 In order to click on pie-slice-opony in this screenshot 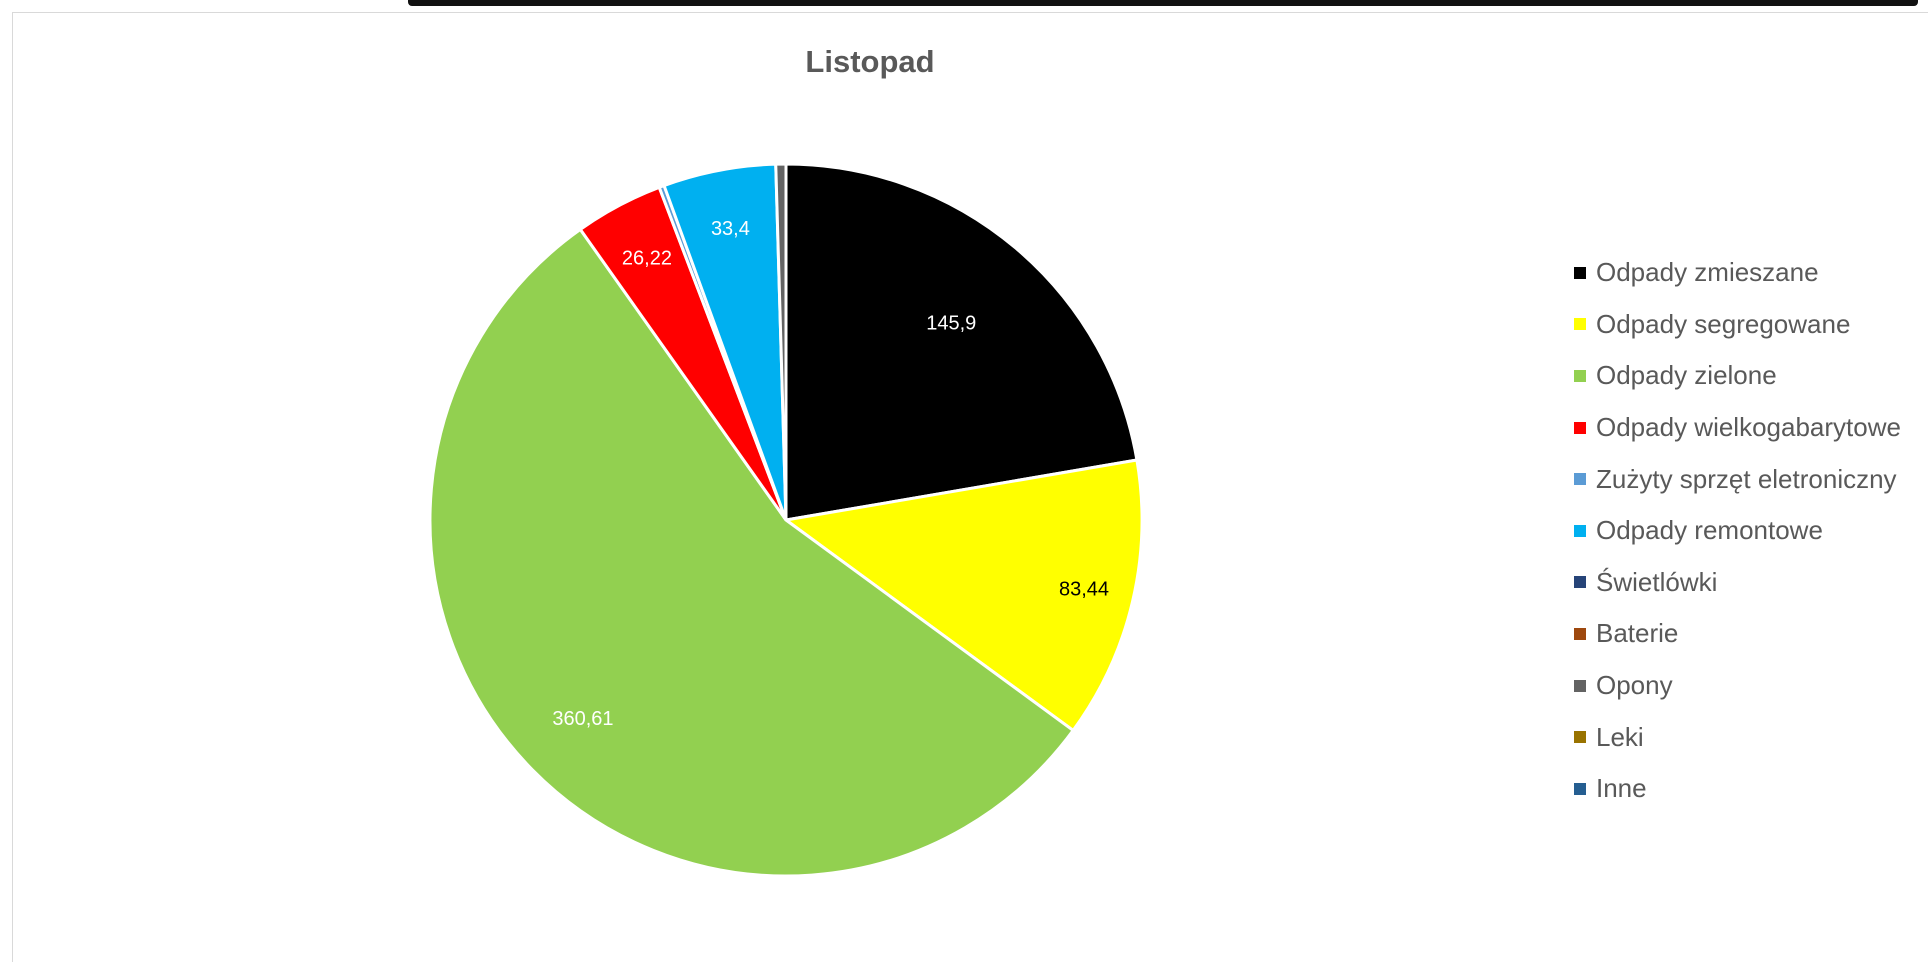, I will do `click(781, 341)`.